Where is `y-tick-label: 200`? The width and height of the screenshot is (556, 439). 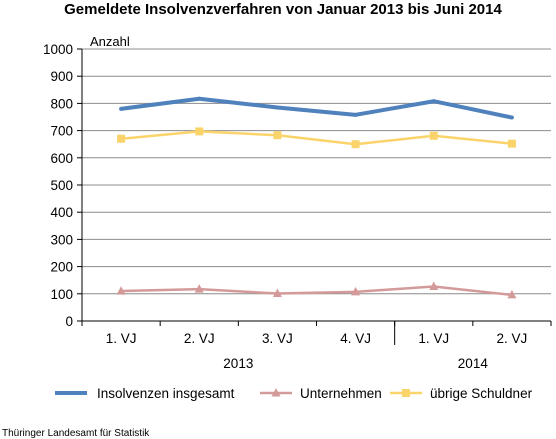
y-tick-label: 200 is located at coordinates (61, 267).